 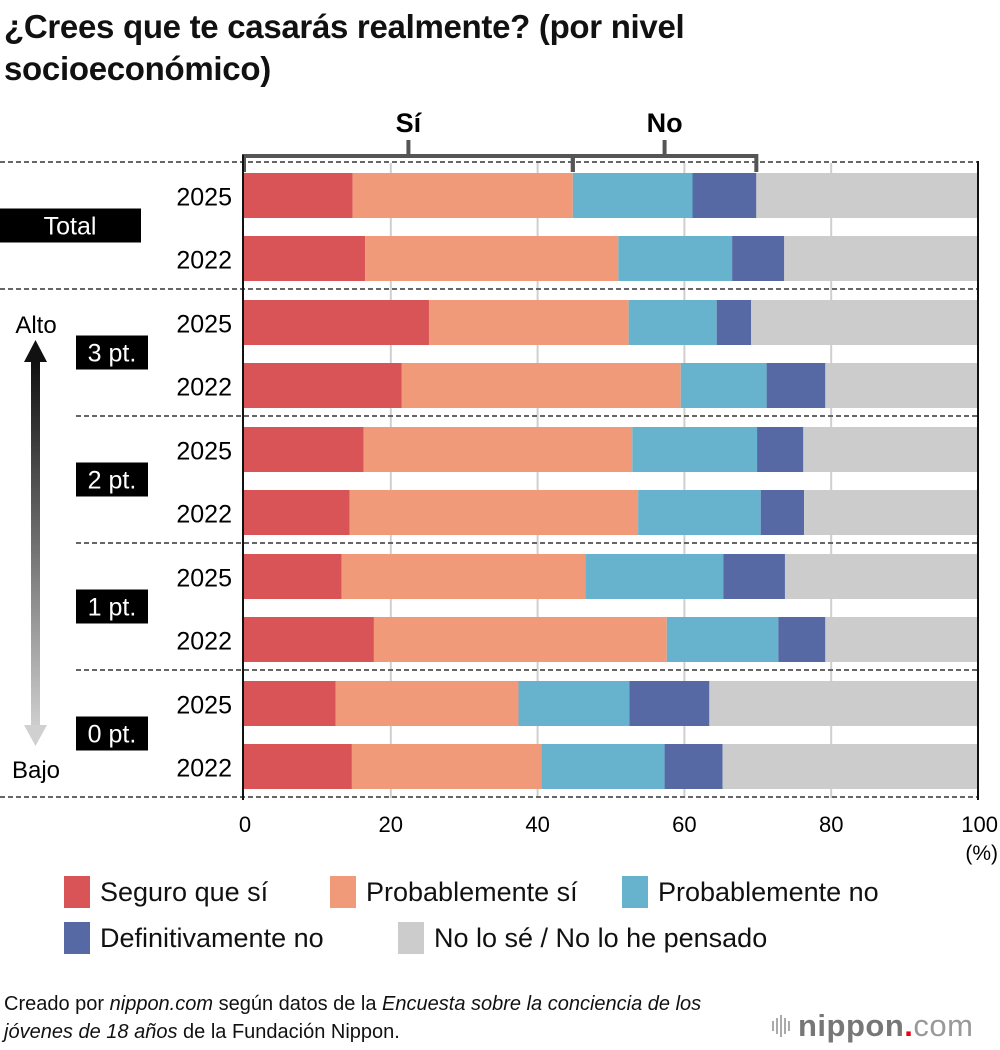 What do you see at coordinates (35, 325) in the screenshot?
I see `scale-high-label: Alto` at bounding box center [35, 325].